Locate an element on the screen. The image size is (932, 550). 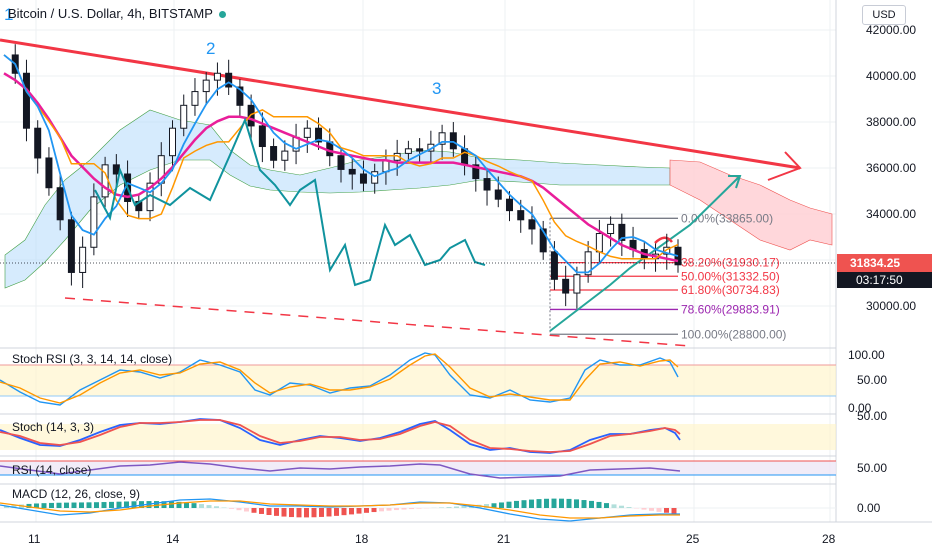
fib-level-label: 61.80%(30734.83) is located at coordinates (730, 290).